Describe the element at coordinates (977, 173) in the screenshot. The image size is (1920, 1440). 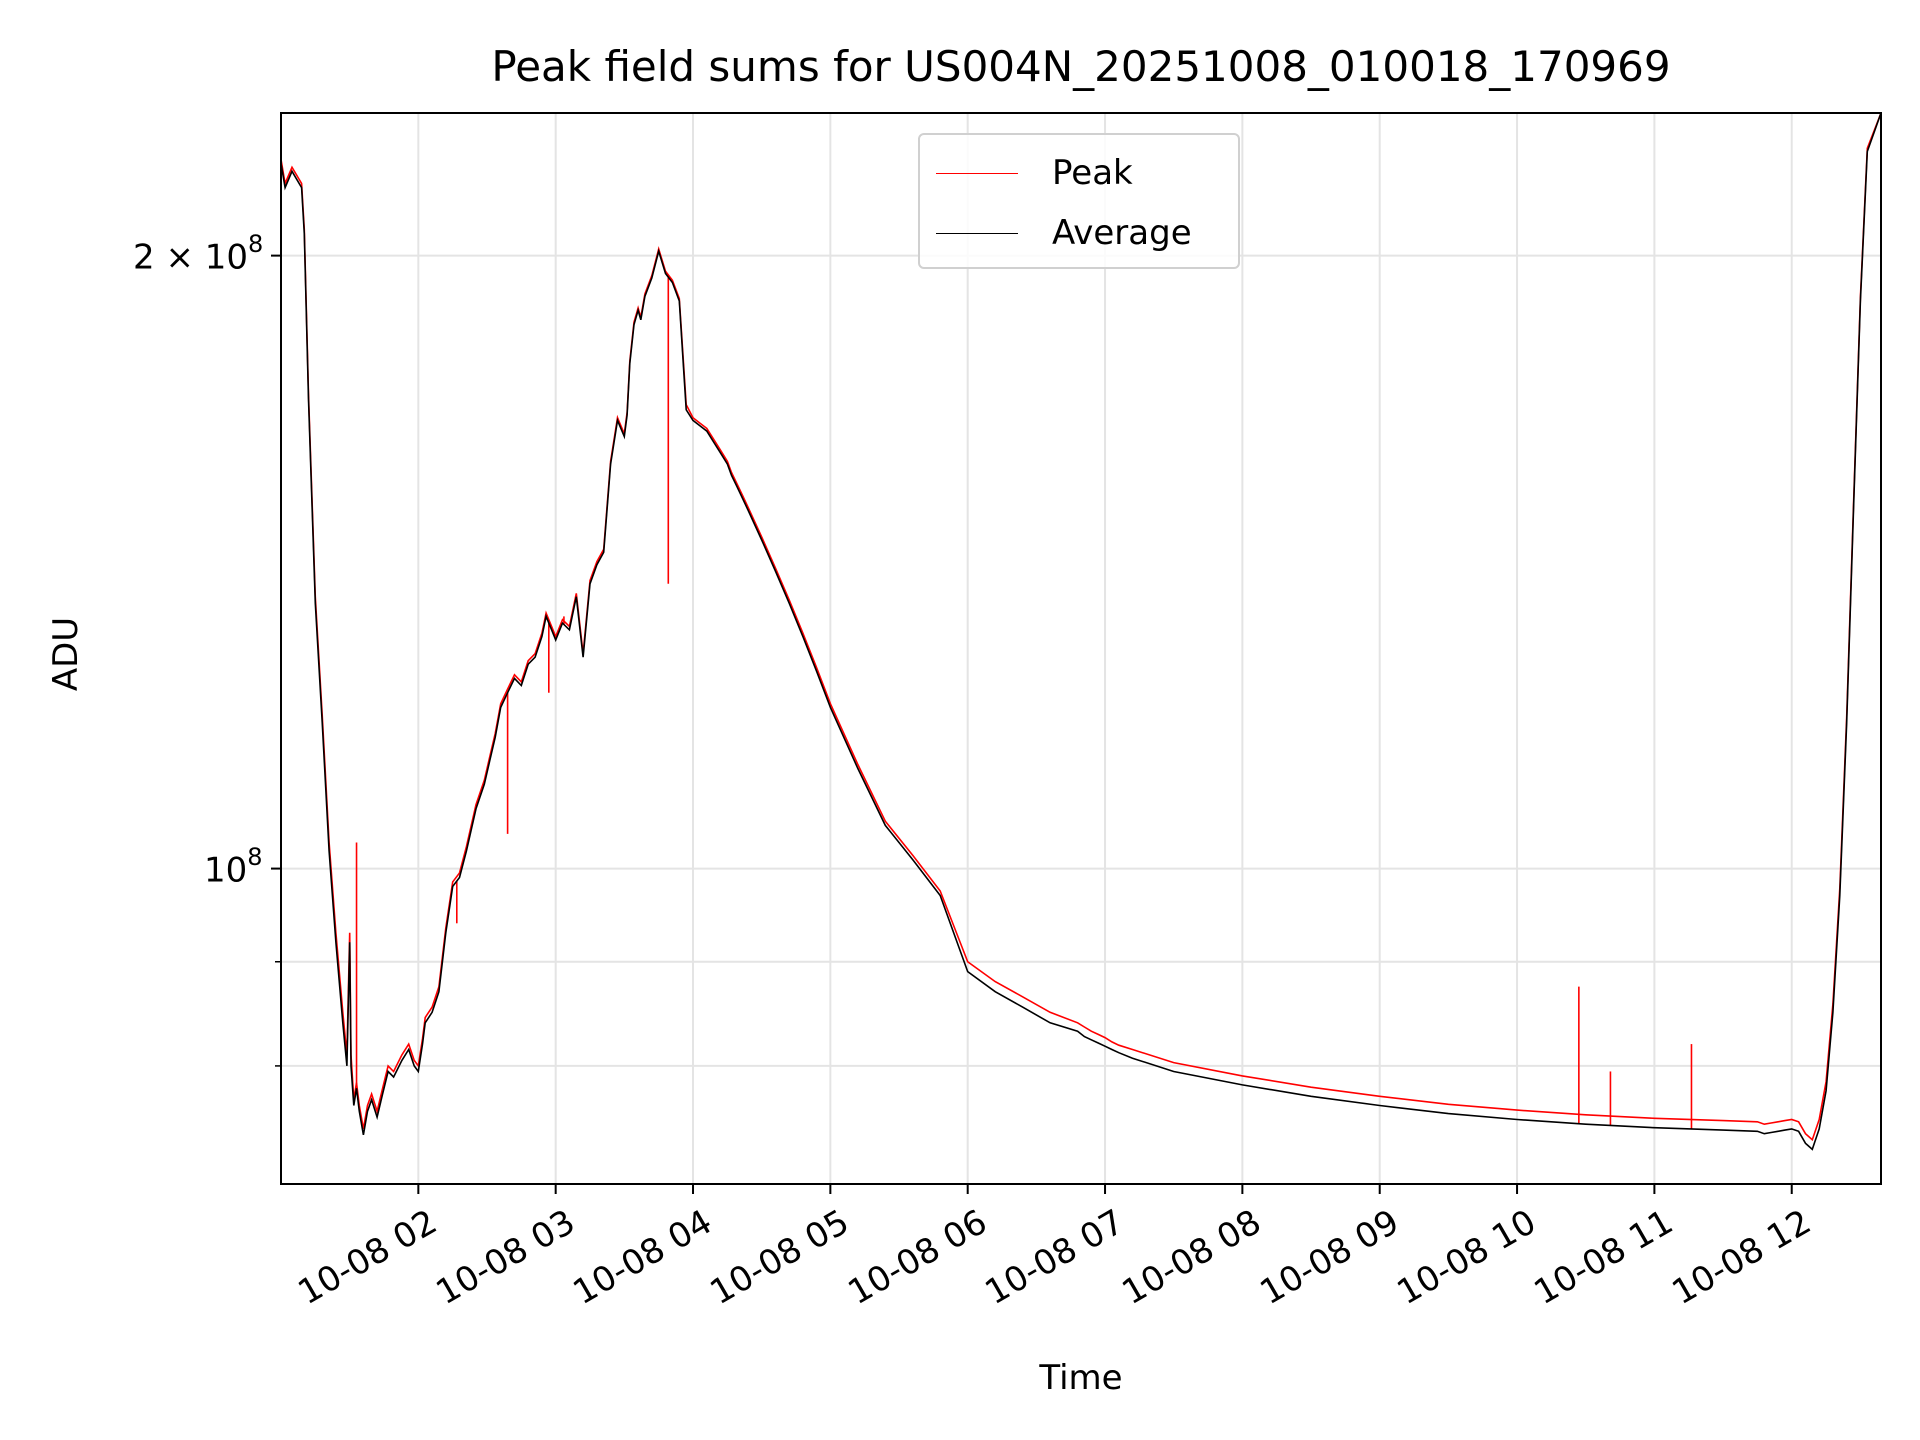
I see `legend-swatch-peak` at that location.